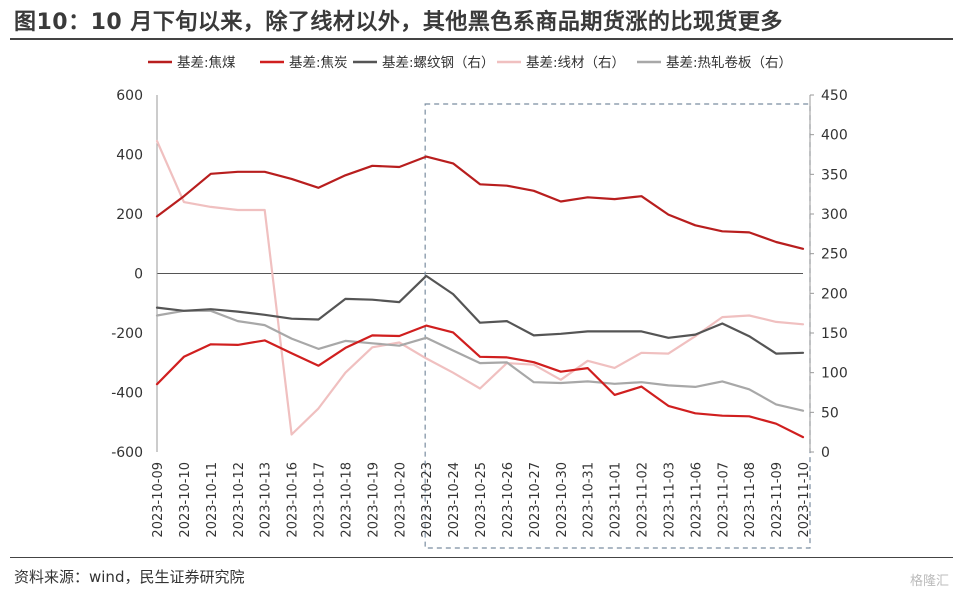 This screenshot has width=961, height=596. What do you see at coordinates (129, 156) in the screenshot?
I see `left-tick-label: 400` at bounding box center [129, 156].